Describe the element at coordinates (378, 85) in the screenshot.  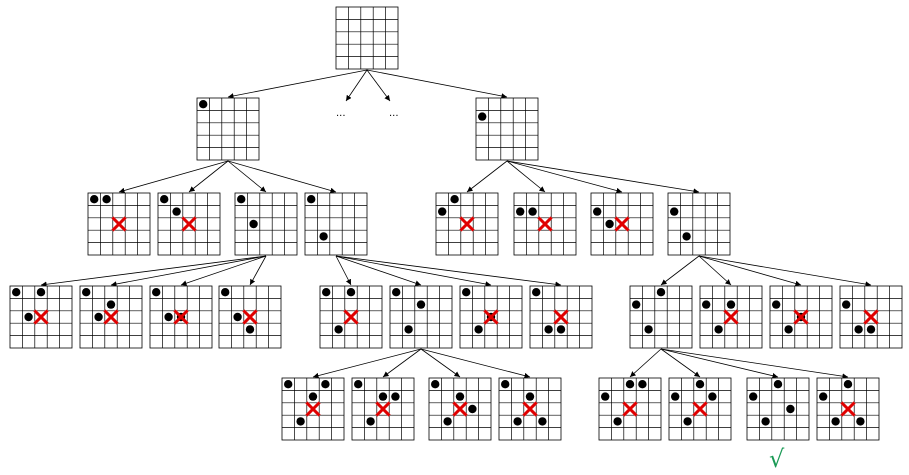
I see `edge-root-stub-right` at that location.